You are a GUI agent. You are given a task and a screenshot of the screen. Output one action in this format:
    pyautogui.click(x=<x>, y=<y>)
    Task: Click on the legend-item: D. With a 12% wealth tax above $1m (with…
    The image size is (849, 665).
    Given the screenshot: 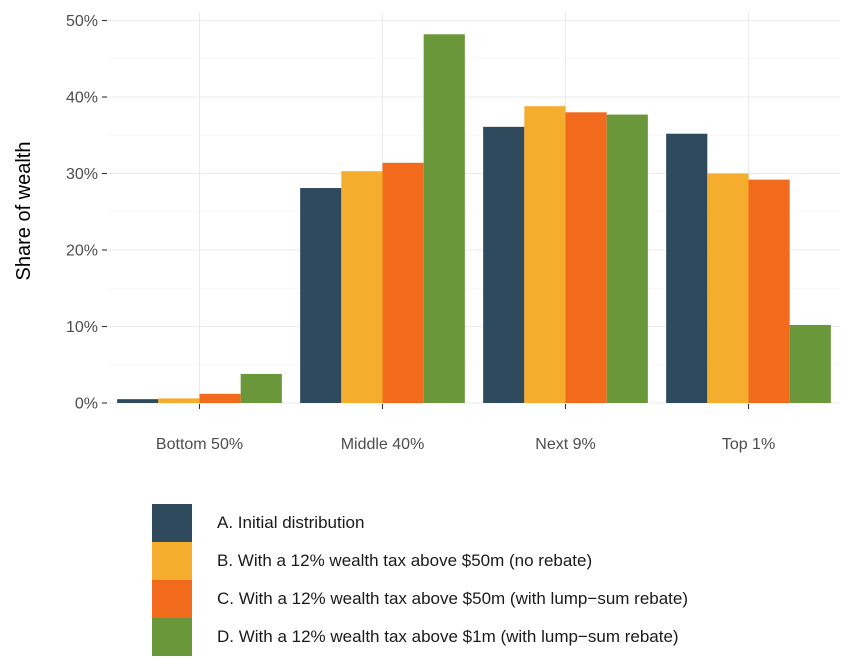 What is the action you would take?
    pyautogui.click(x=420, y=637)
    